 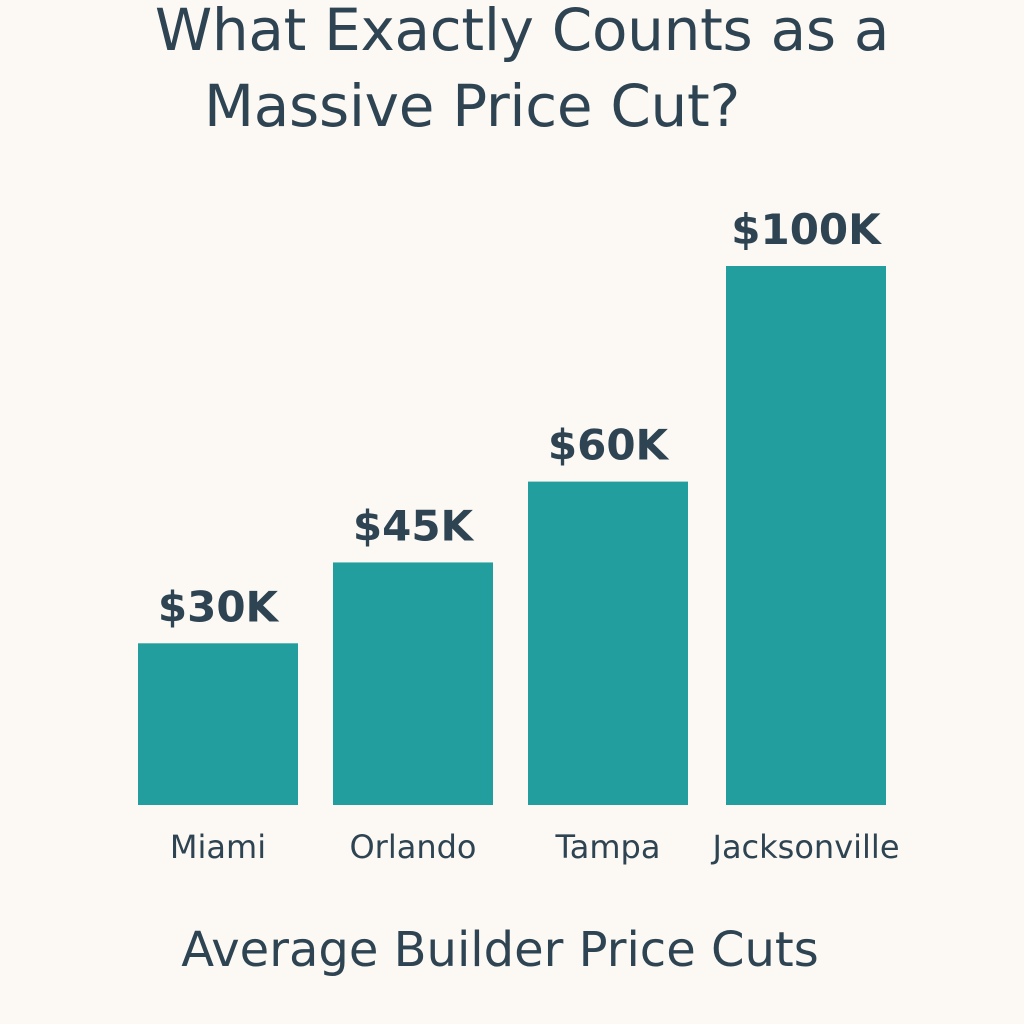 What do you see at coordinates (472, 106) in the screenshot?
I see `chart-title-line-2: Massive Price Cut?` at bounding box center [472, 106].